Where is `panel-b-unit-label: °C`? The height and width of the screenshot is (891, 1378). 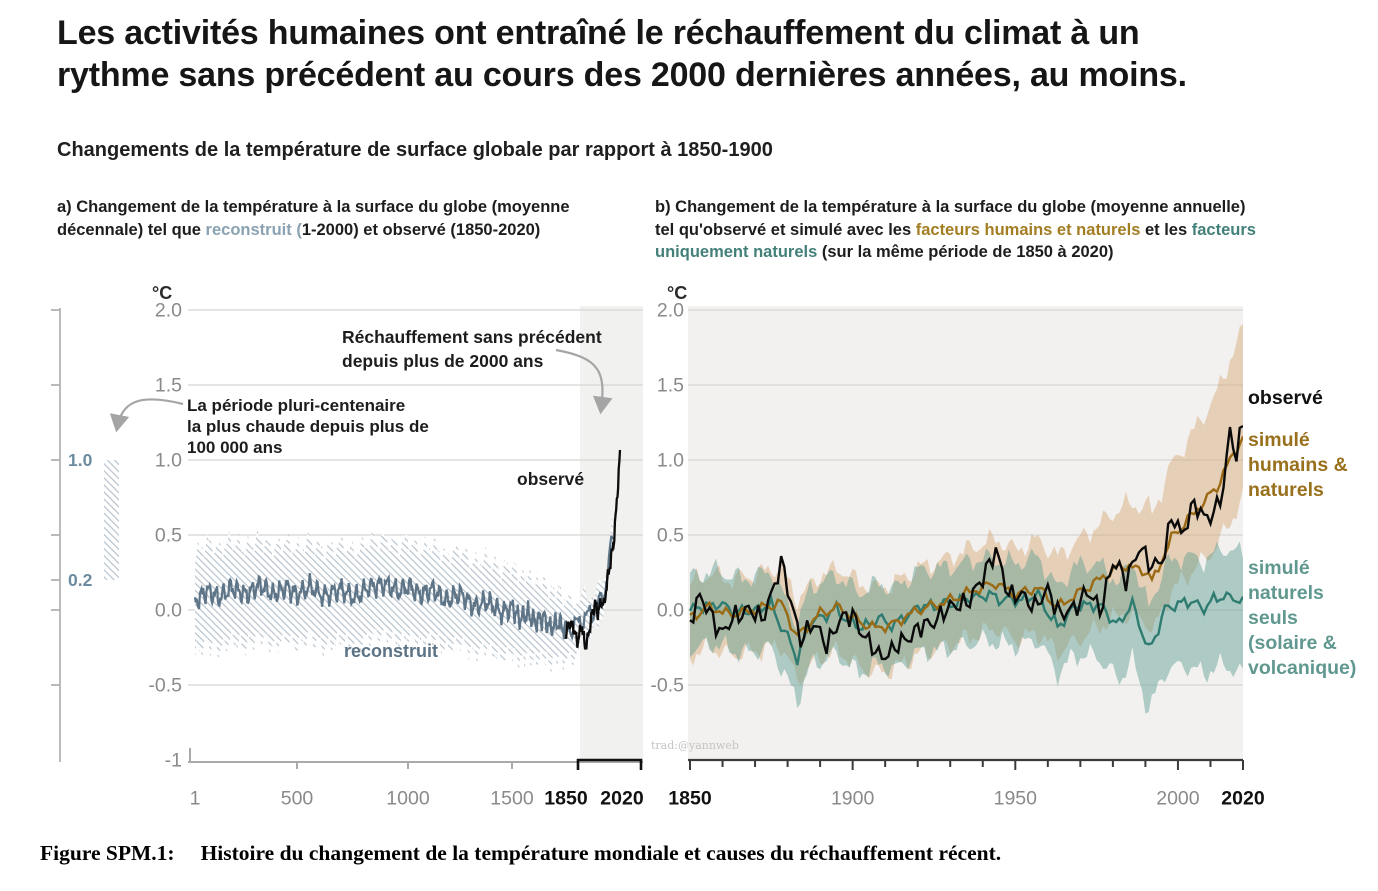
panel-b-unit-label: °C is located at coordinates (677, 293).